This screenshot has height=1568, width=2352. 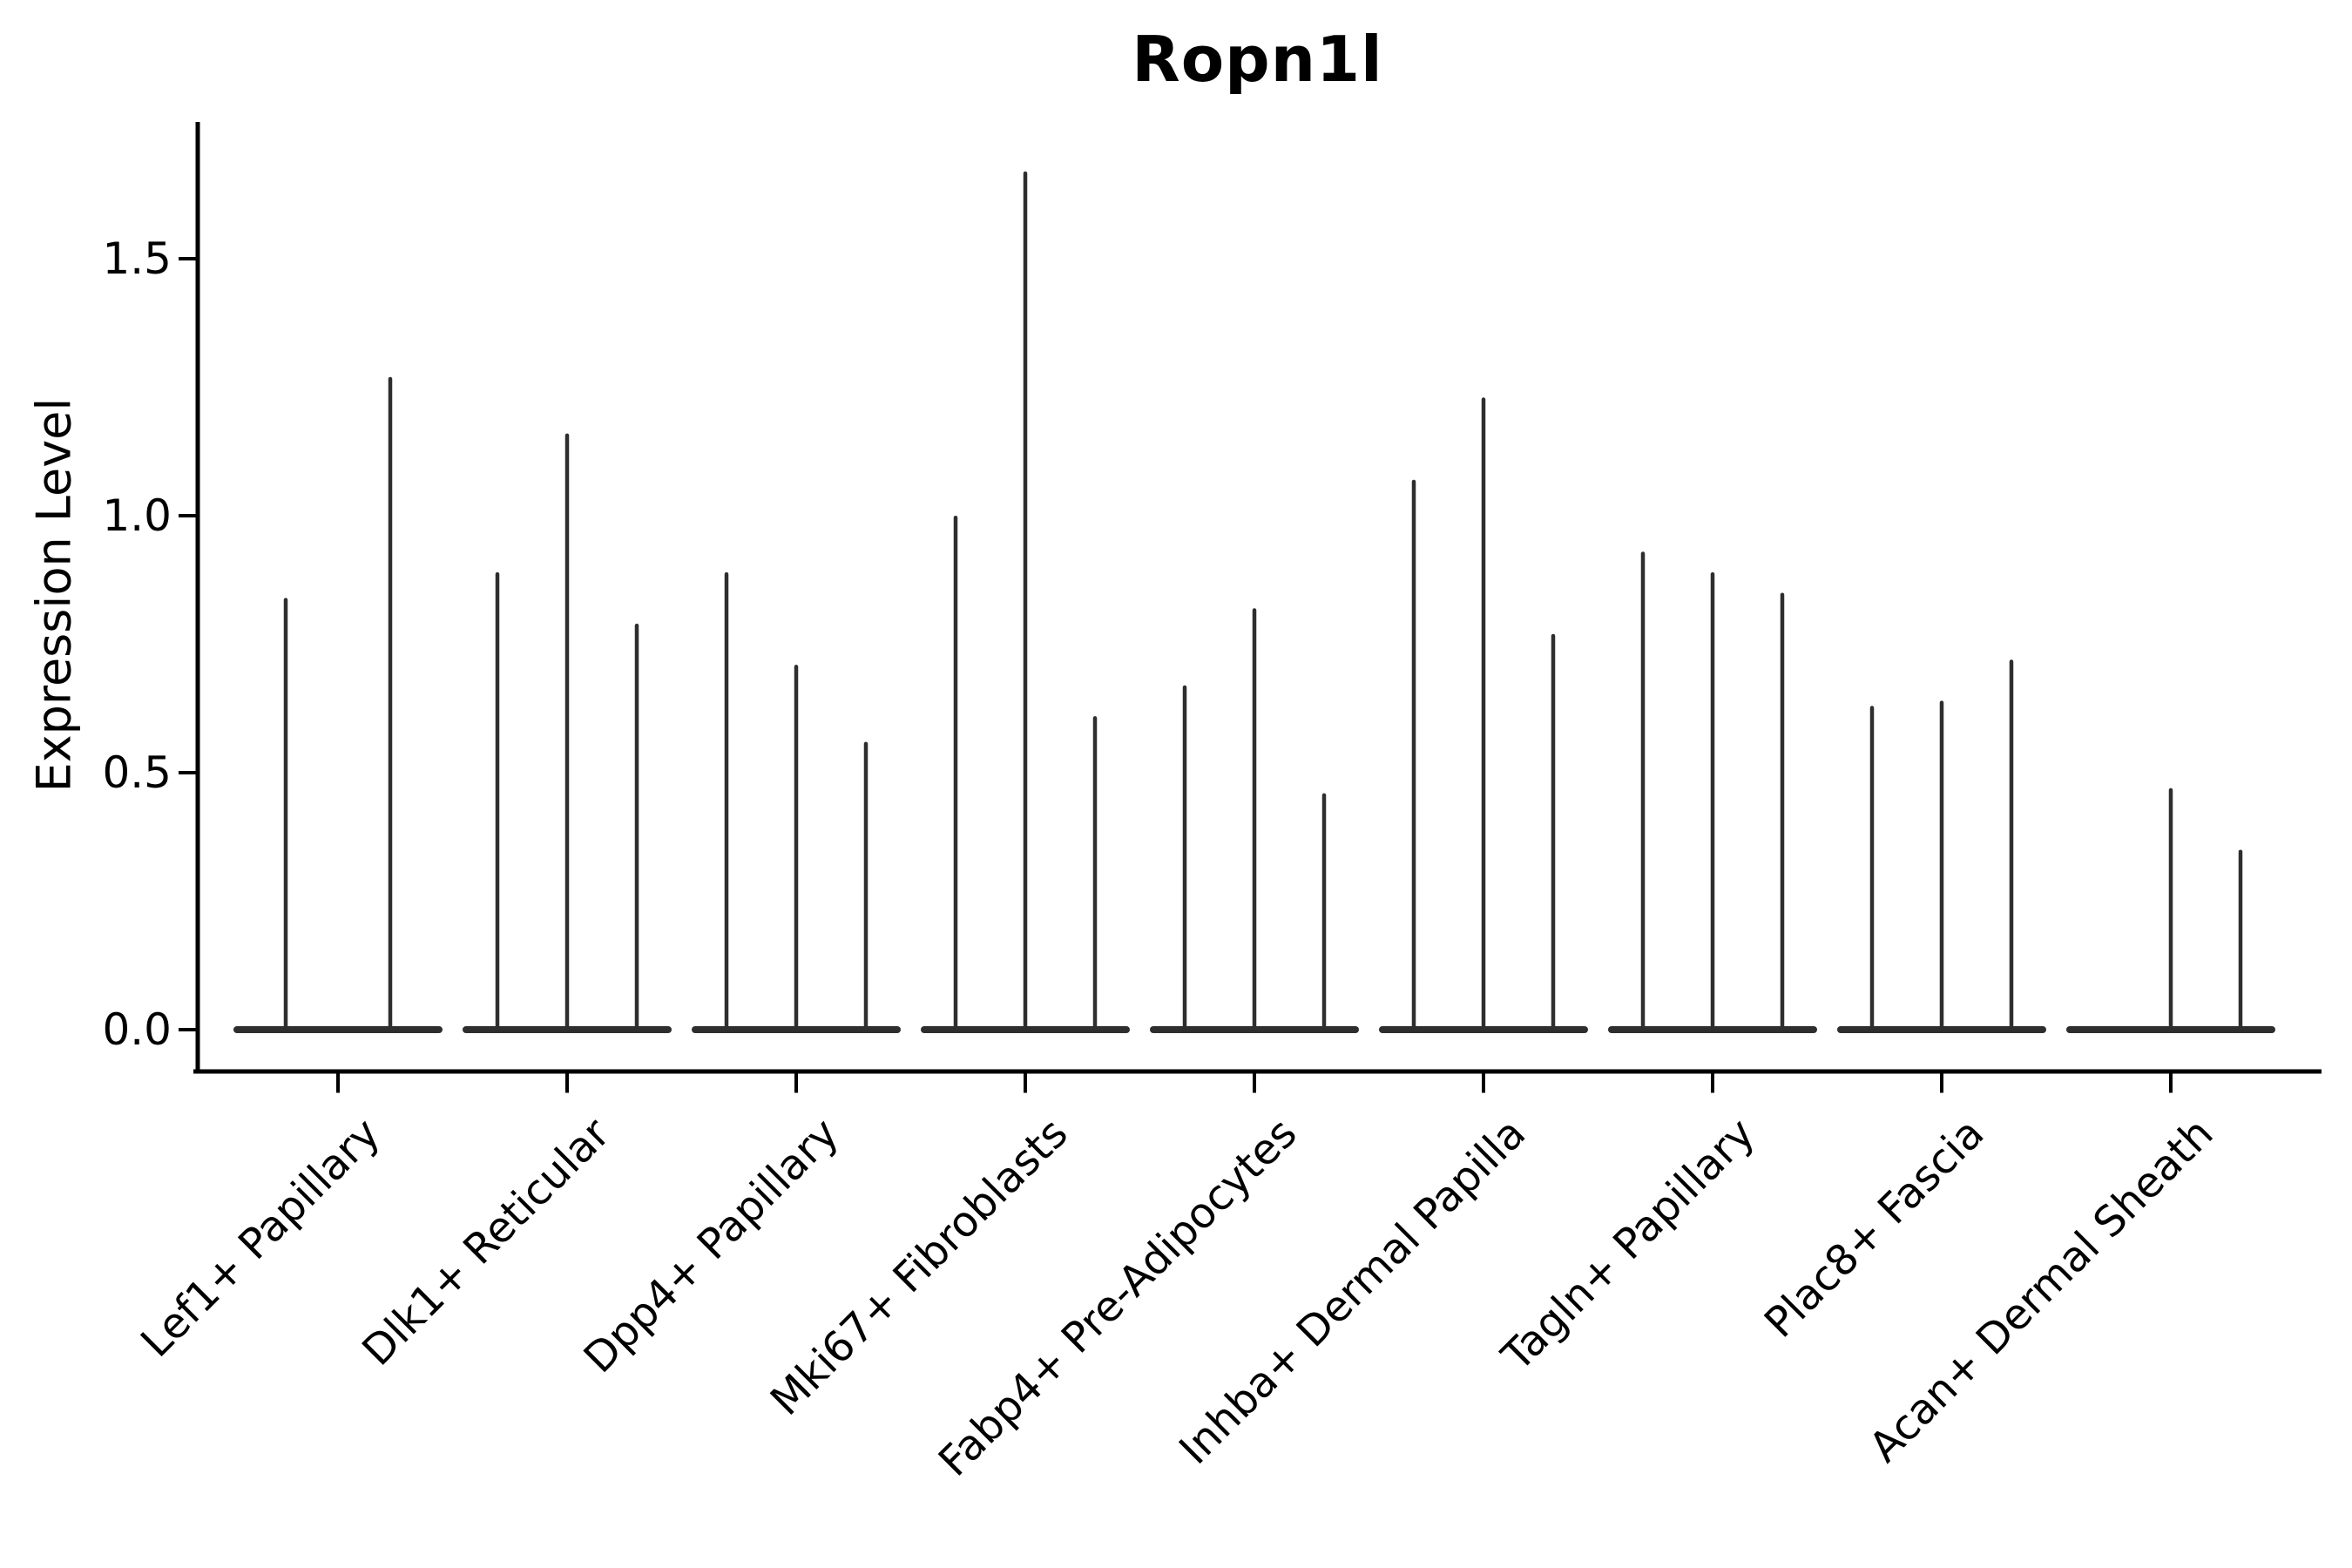 I want to click on y-tick-label: 0.5, so click(x=137, y=772).